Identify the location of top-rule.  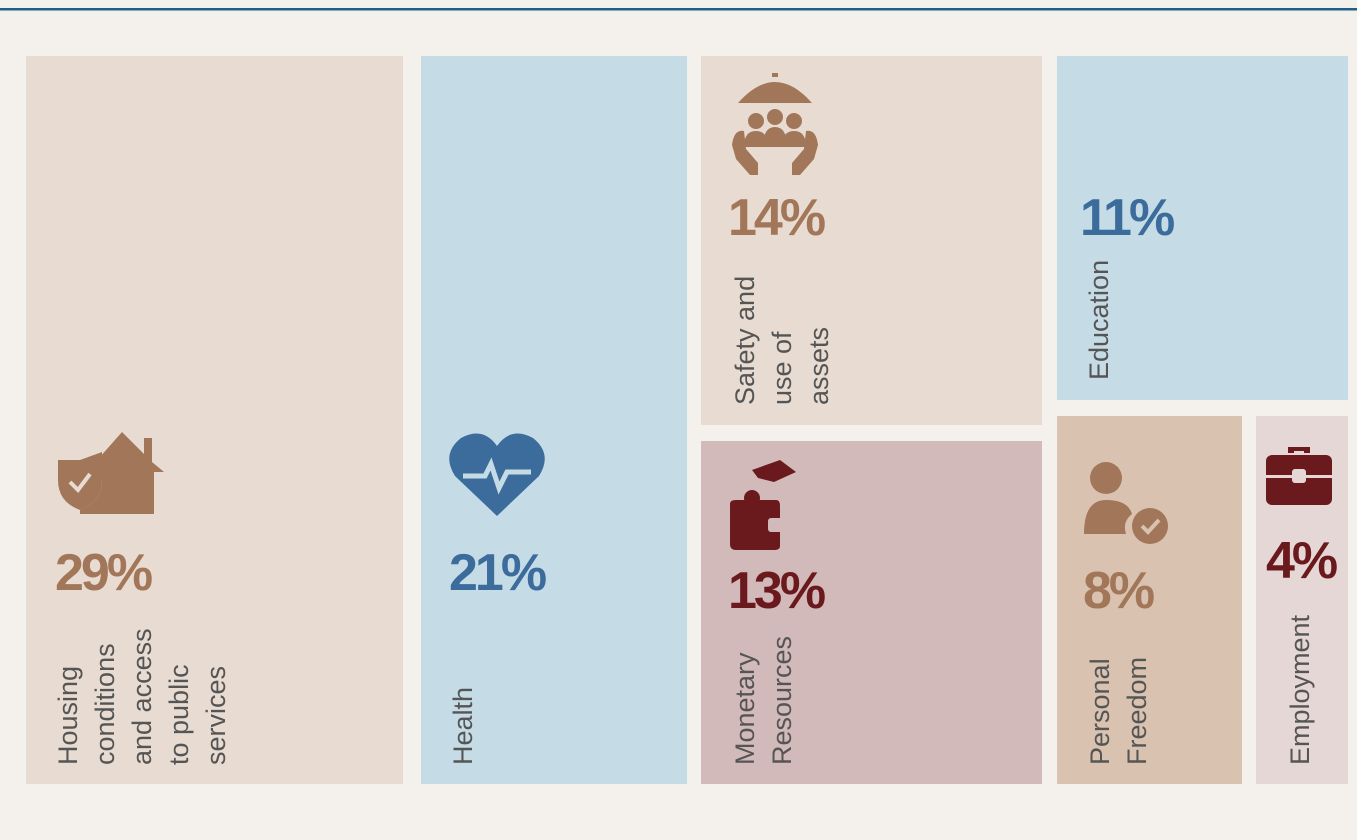
(678, 9).